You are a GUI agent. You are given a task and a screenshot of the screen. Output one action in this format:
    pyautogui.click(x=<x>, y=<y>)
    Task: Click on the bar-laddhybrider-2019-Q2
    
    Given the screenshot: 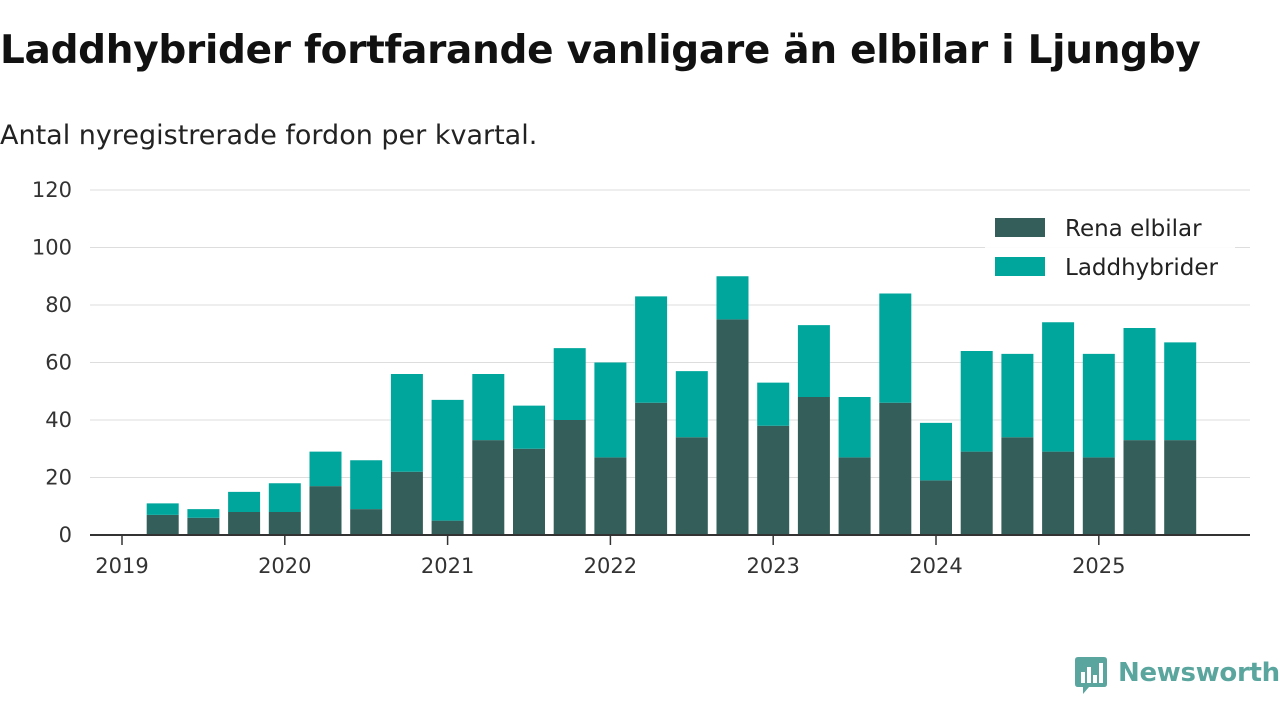 What is the action you would take?
    pyautogui.click(x=162, y=509)
    